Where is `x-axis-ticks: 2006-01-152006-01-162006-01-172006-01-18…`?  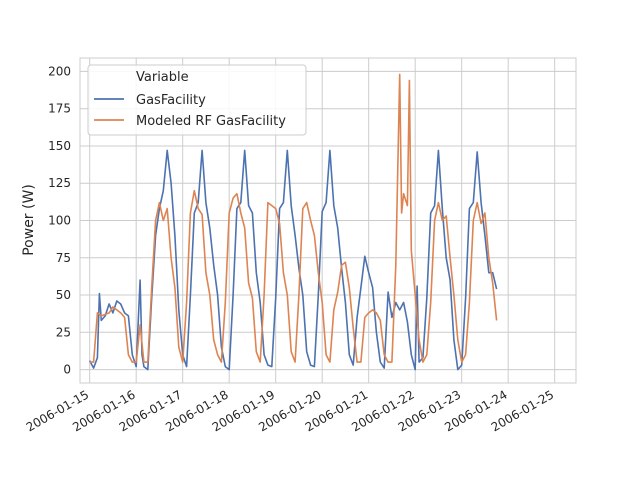 x-axis-ticks: 2006-01-152006-01-162006-01-172006-01-18… is located at coordinates (290, 410).